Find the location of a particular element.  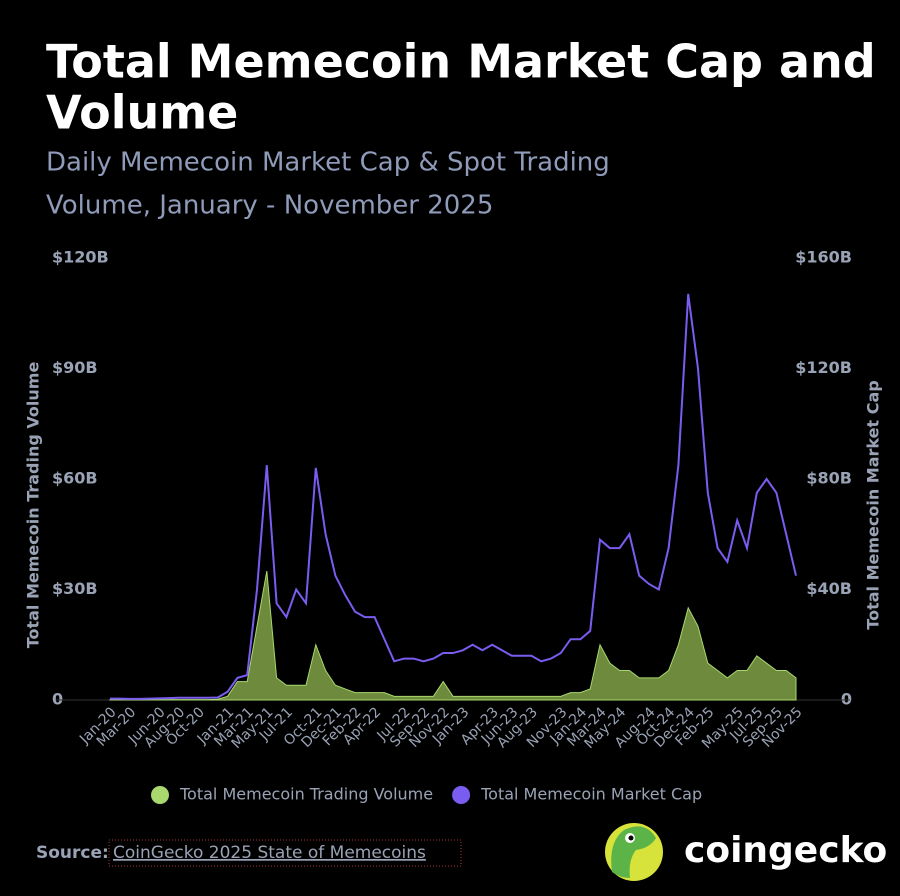

chart-subtitle-1: Daily Memecoin Market Cap & Spot Trading is located at coordinates (328, 163).